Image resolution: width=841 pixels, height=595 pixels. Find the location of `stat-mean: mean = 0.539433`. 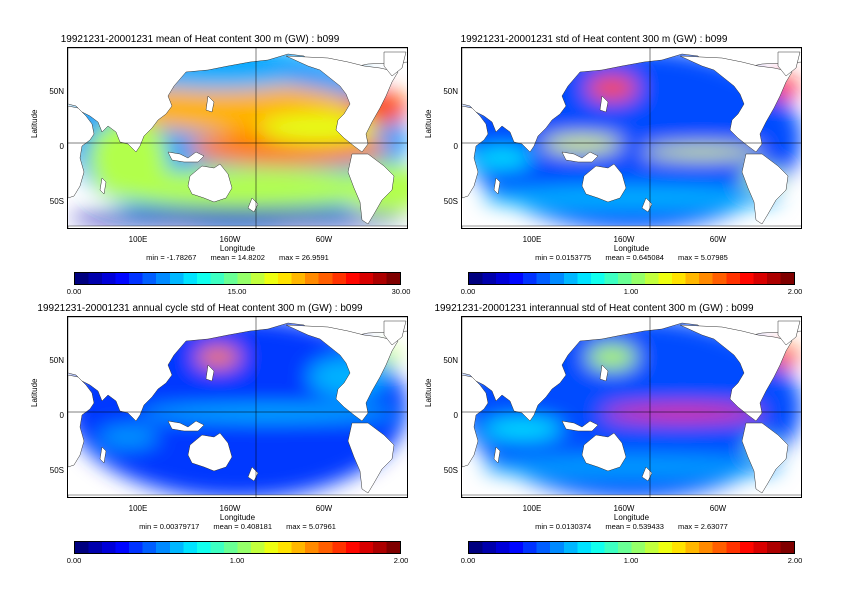

stat-mean: mean = 0.539433 is located at coordinates (634, 526).